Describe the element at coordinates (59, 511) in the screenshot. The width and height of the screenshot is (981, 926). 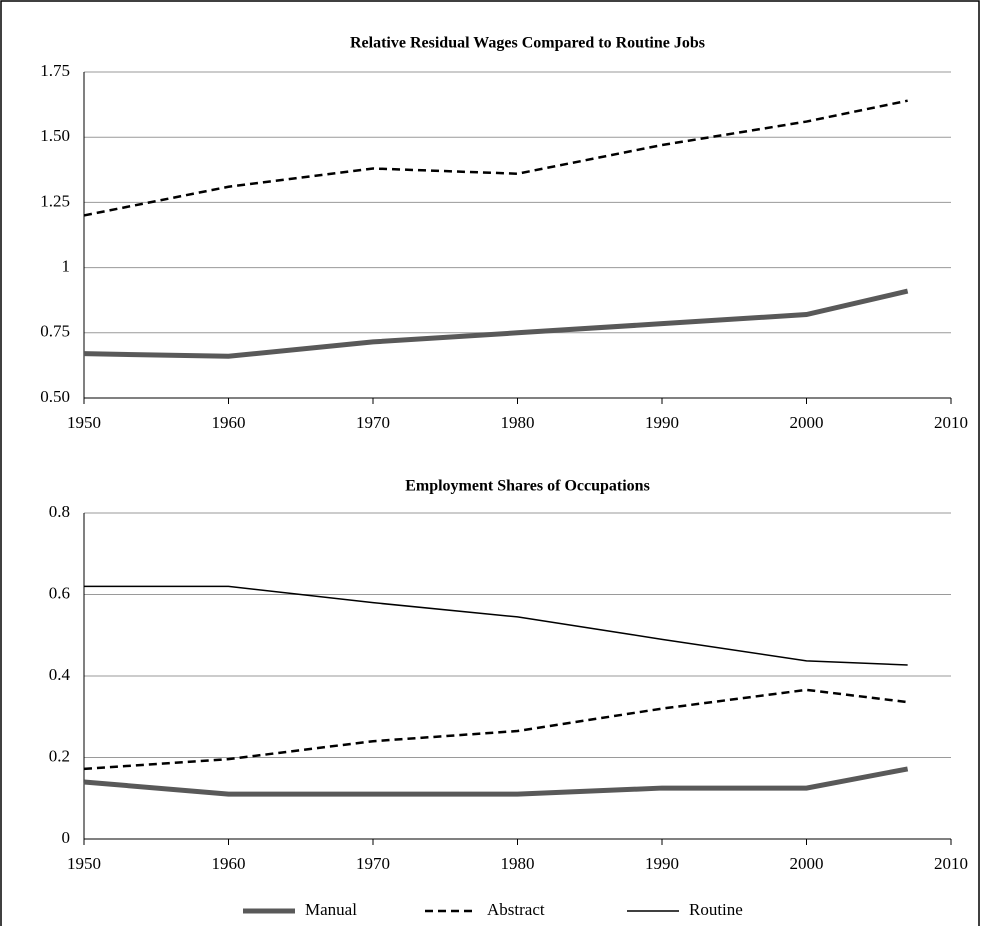
I see `y-tick-label: 0.8` at that location.